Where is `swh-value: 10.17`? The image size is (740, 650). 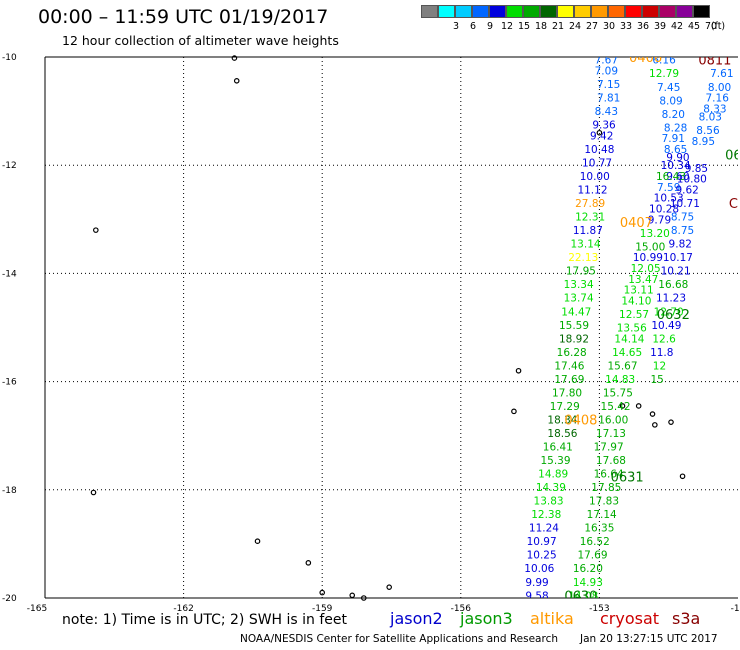
swh-value: 10.17 is located at coordinates (678, 258).